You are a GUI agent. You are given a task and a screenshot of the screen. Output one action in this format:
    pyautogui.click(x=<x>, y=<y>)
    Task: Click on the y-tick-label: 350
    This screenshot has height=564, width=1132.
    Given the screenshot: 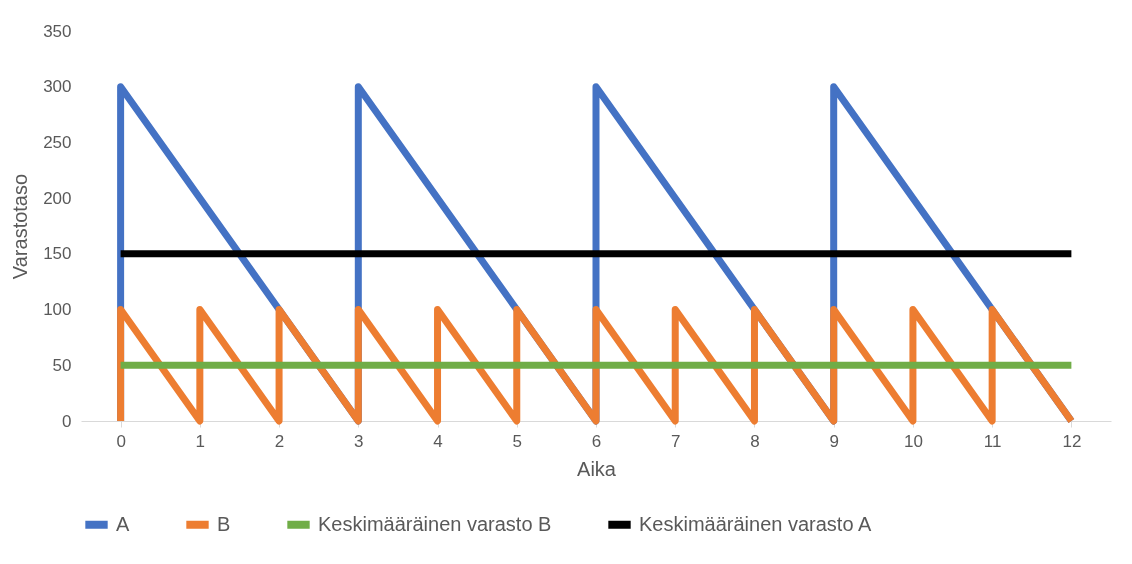 What is the action you would take?
    pyautogui.click(x=57, y=31)
    